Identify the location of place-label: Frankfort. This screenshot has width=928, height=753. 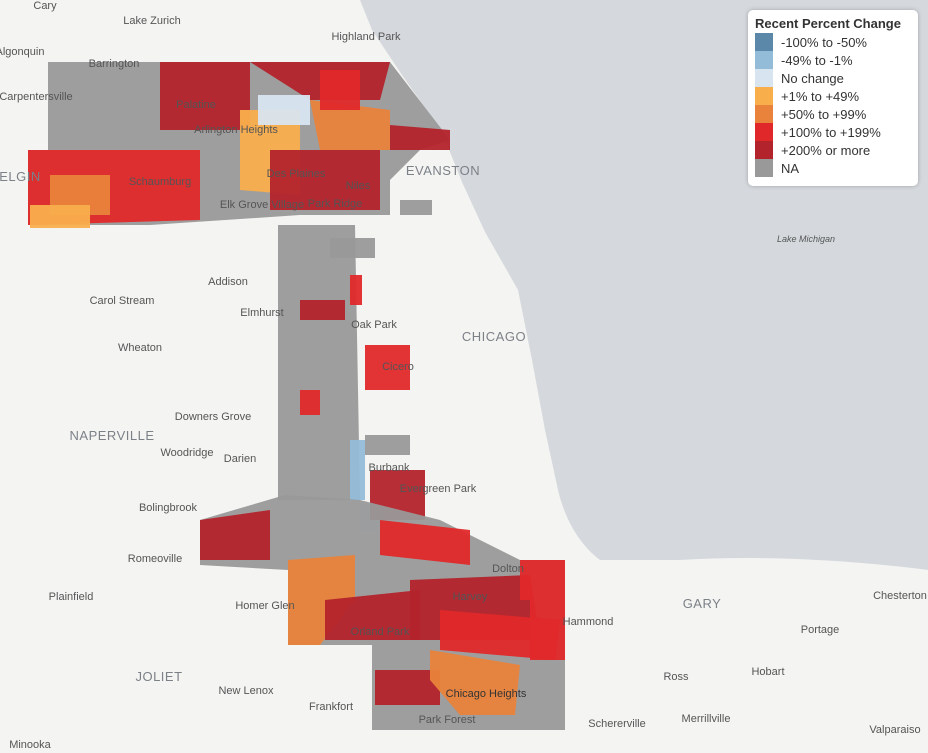
(331, 707).